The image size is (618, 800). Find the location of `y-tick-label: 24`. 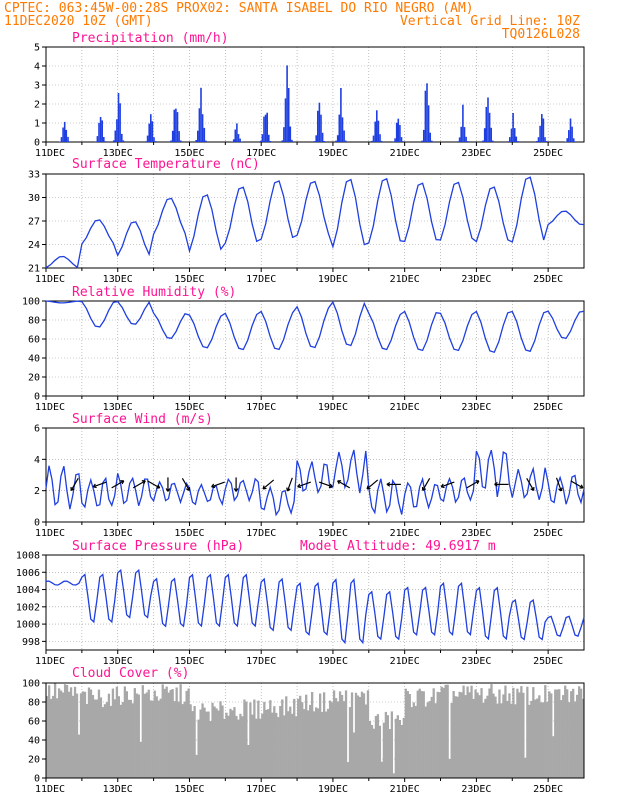

y-tick-label: 24 is located at coordinates (34, 245).